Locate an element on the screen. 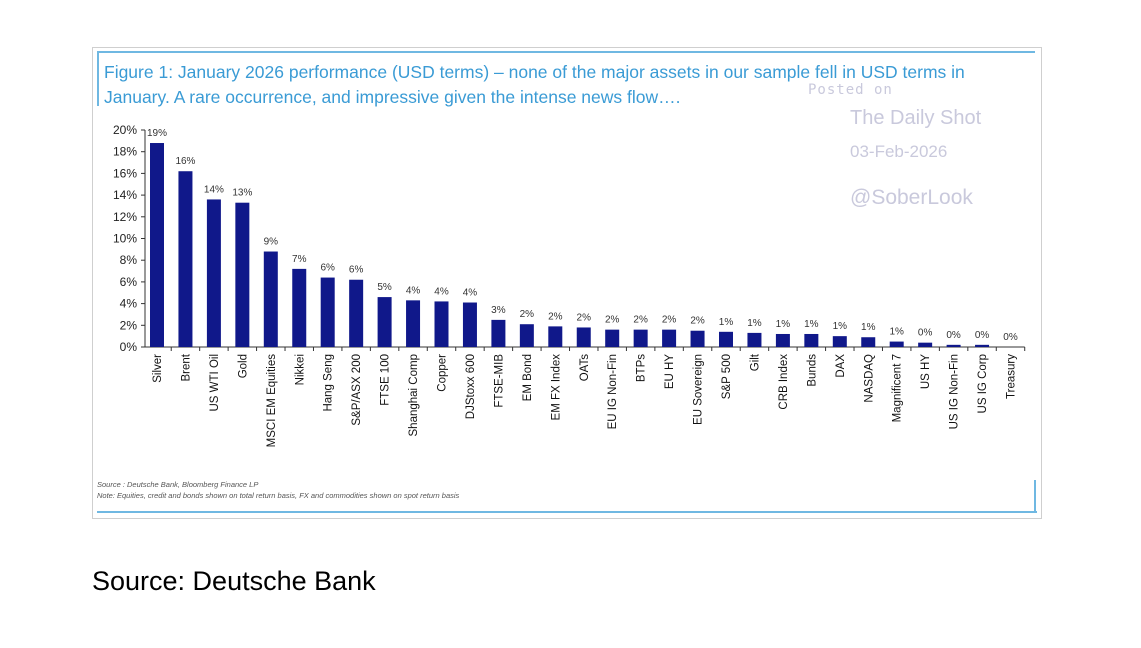 Image resolution: width=1141 pixels, height=648 pixels. category-label: NASDAQ is located at coordinates (869, 378).